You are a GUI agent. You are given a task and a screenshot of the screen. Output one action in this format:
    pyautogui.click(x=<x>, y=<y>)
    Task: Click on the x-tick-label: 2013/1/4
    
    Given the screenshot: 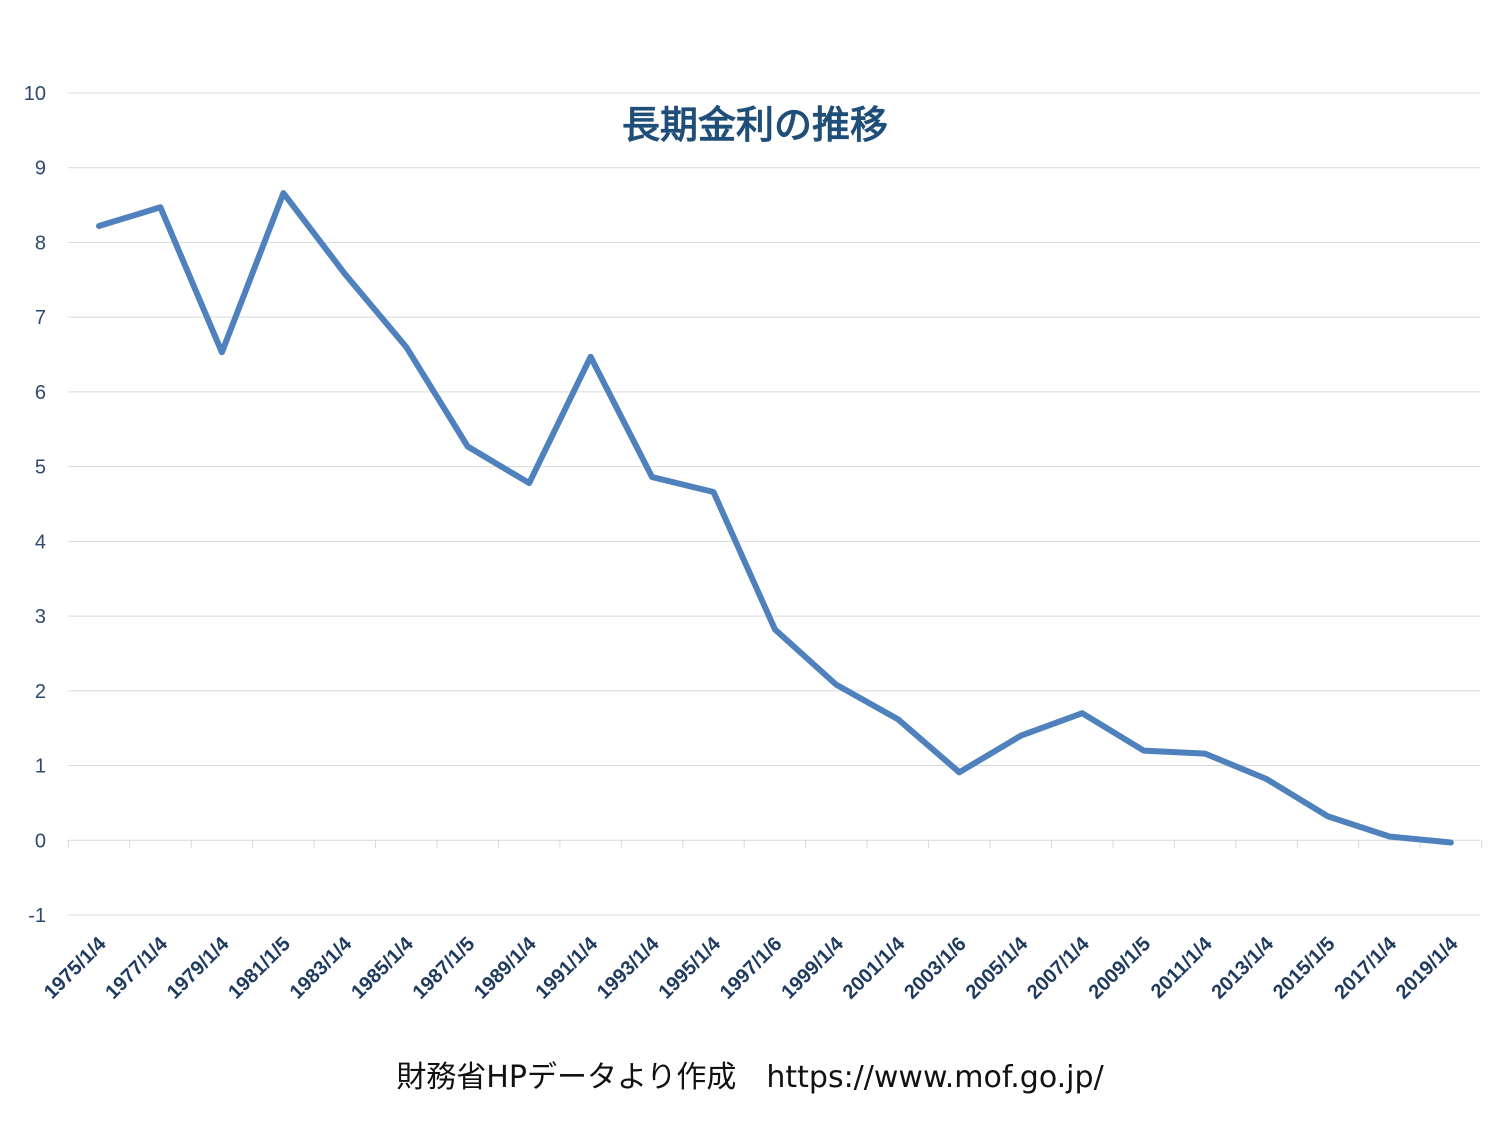 What is the action you would take?
    pyautogui.click(x=1242, y=967)
    